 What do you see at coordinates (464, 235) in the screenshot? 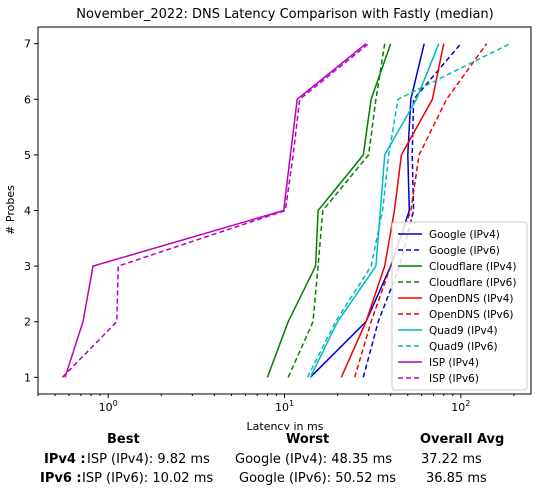
I see `legend-entry: Google (IPv4)` at bounding box center [464, 235].